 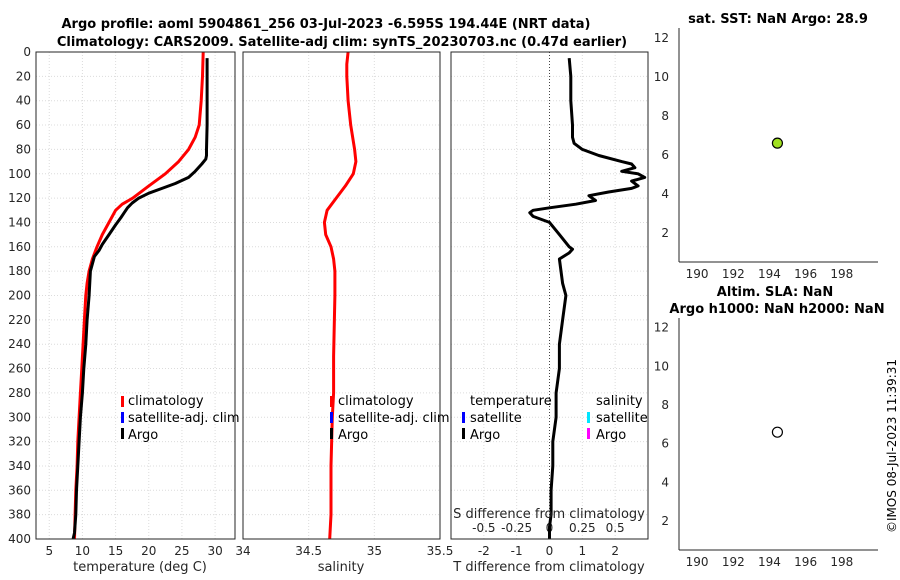 I want to click on y-tick-label: 320, so click(x=19, y=442).